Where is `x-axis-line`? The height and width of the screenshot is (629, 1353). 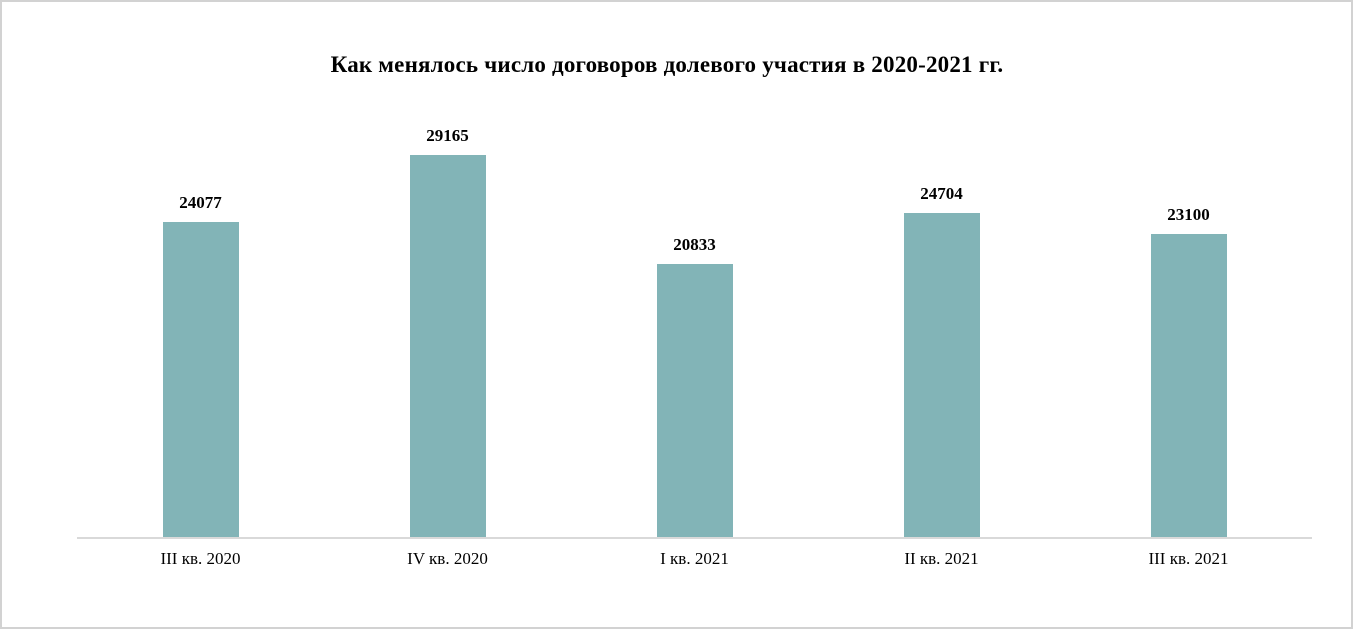
x-axis-line is located at coordinates (694, 538).